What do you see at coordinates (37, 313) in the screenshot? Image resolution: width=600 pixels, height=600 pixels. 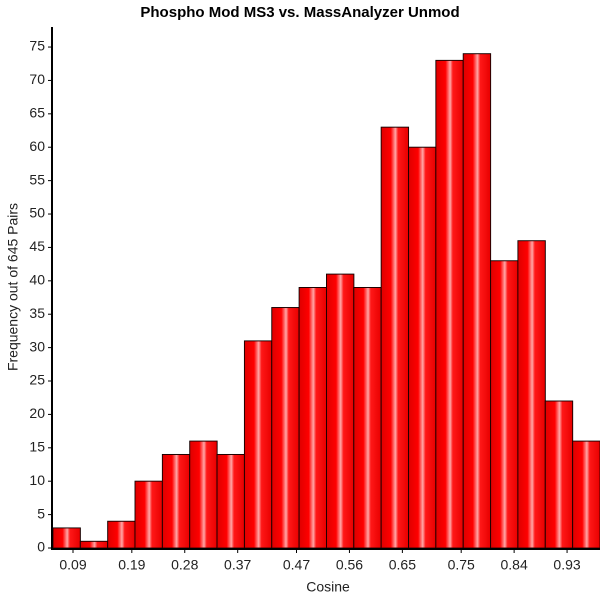 I see `y-tick-label: 35` at bounding box center [37, 313].